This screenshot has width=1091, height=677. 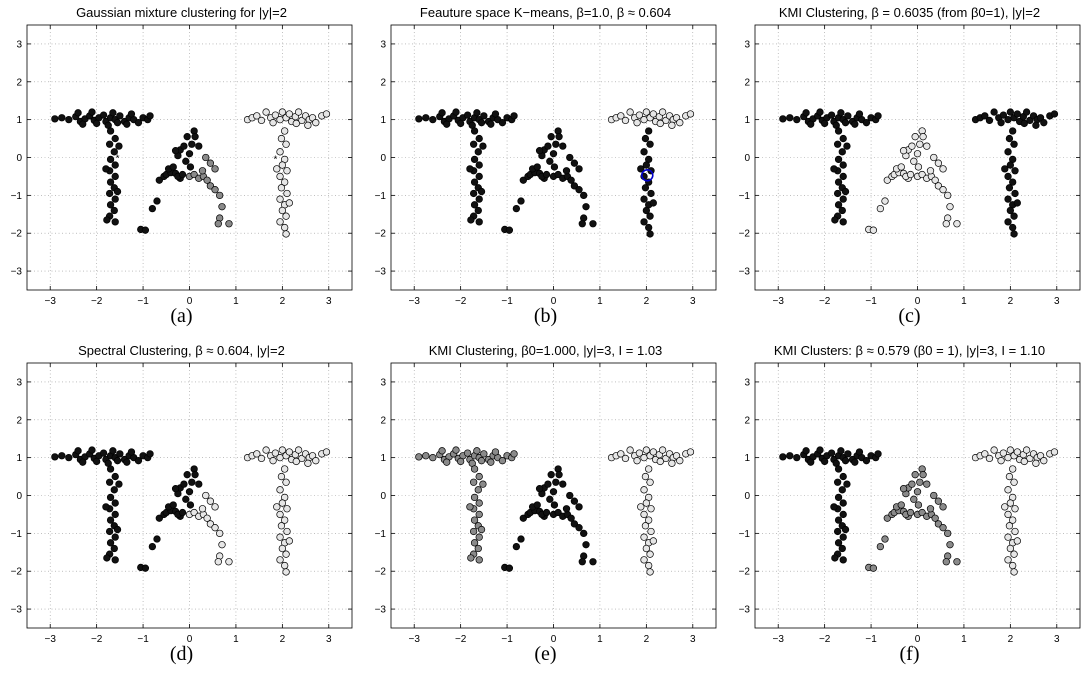 I want to click on x-tick-label: 3, so click(x=693, y=301).